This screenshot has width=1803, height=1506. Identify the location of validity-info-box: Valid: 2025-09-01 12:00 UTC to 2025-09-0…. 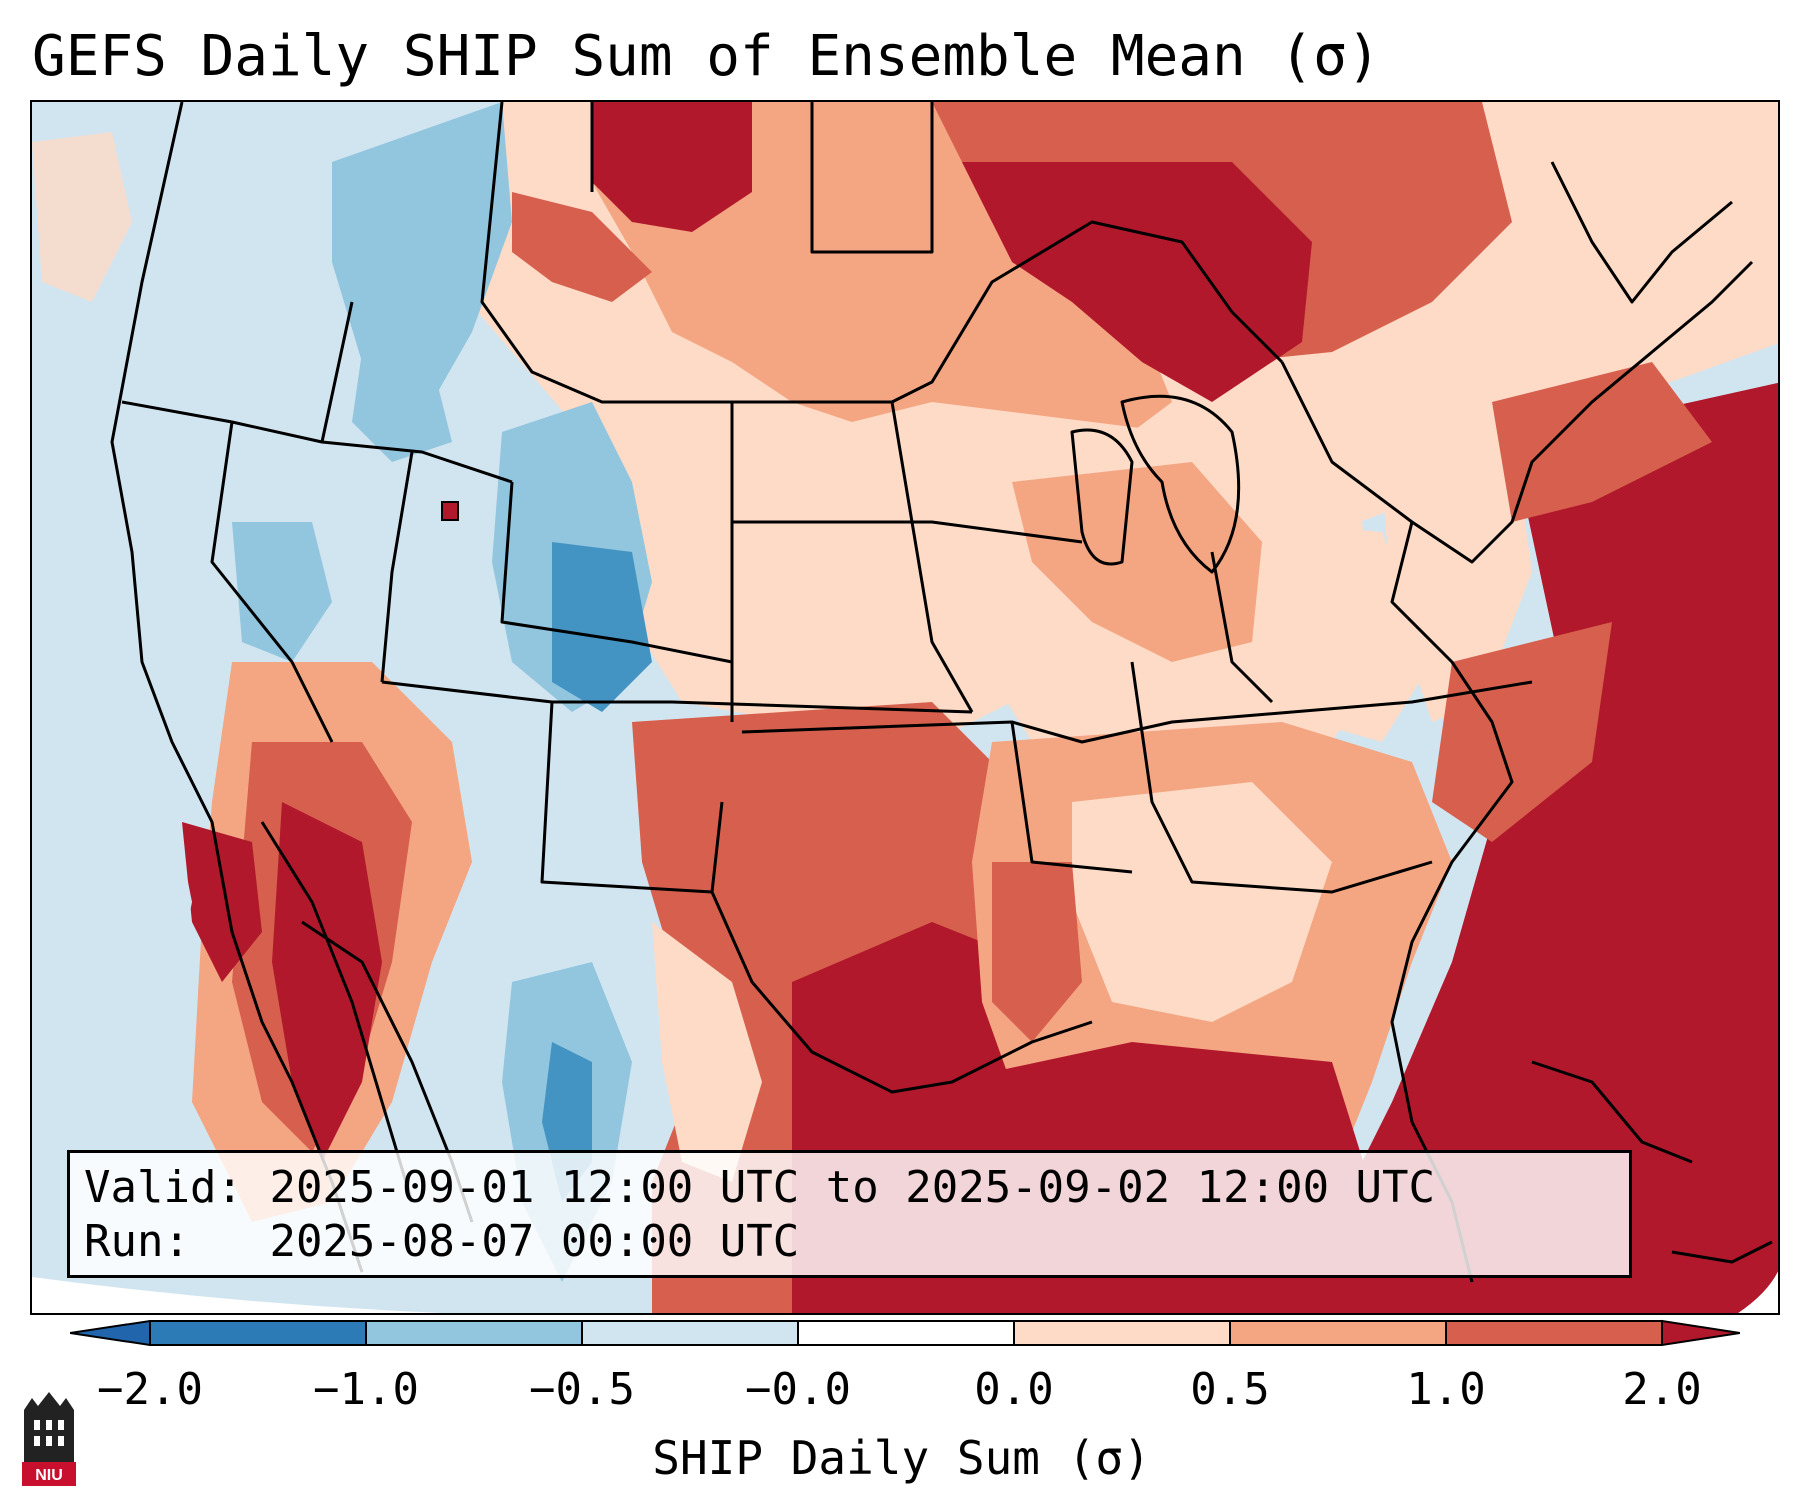
(849, 1214).